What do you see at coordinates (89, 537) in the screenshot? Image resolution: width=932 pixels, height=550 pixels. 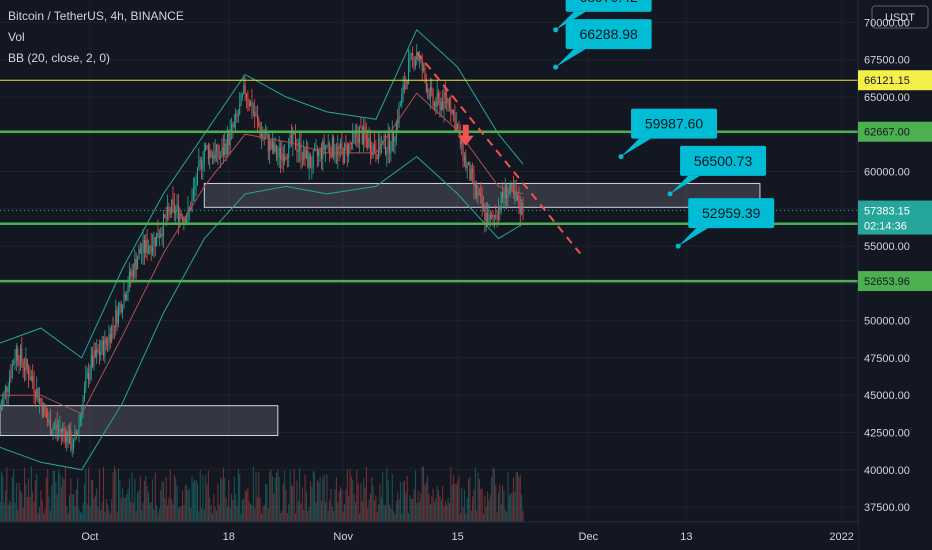 I see `x-tick-label: Oct` at bounding box center [89, 537].